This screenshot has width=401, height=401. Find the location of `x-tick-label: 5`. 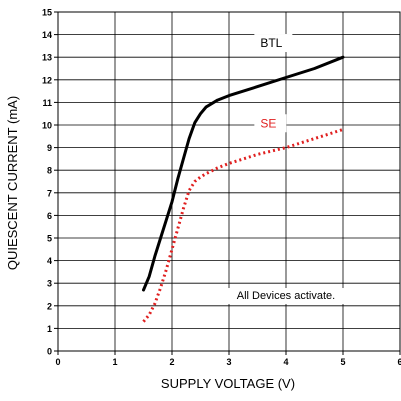

x-tick-label: 5 is located at coordinates (342, 362).